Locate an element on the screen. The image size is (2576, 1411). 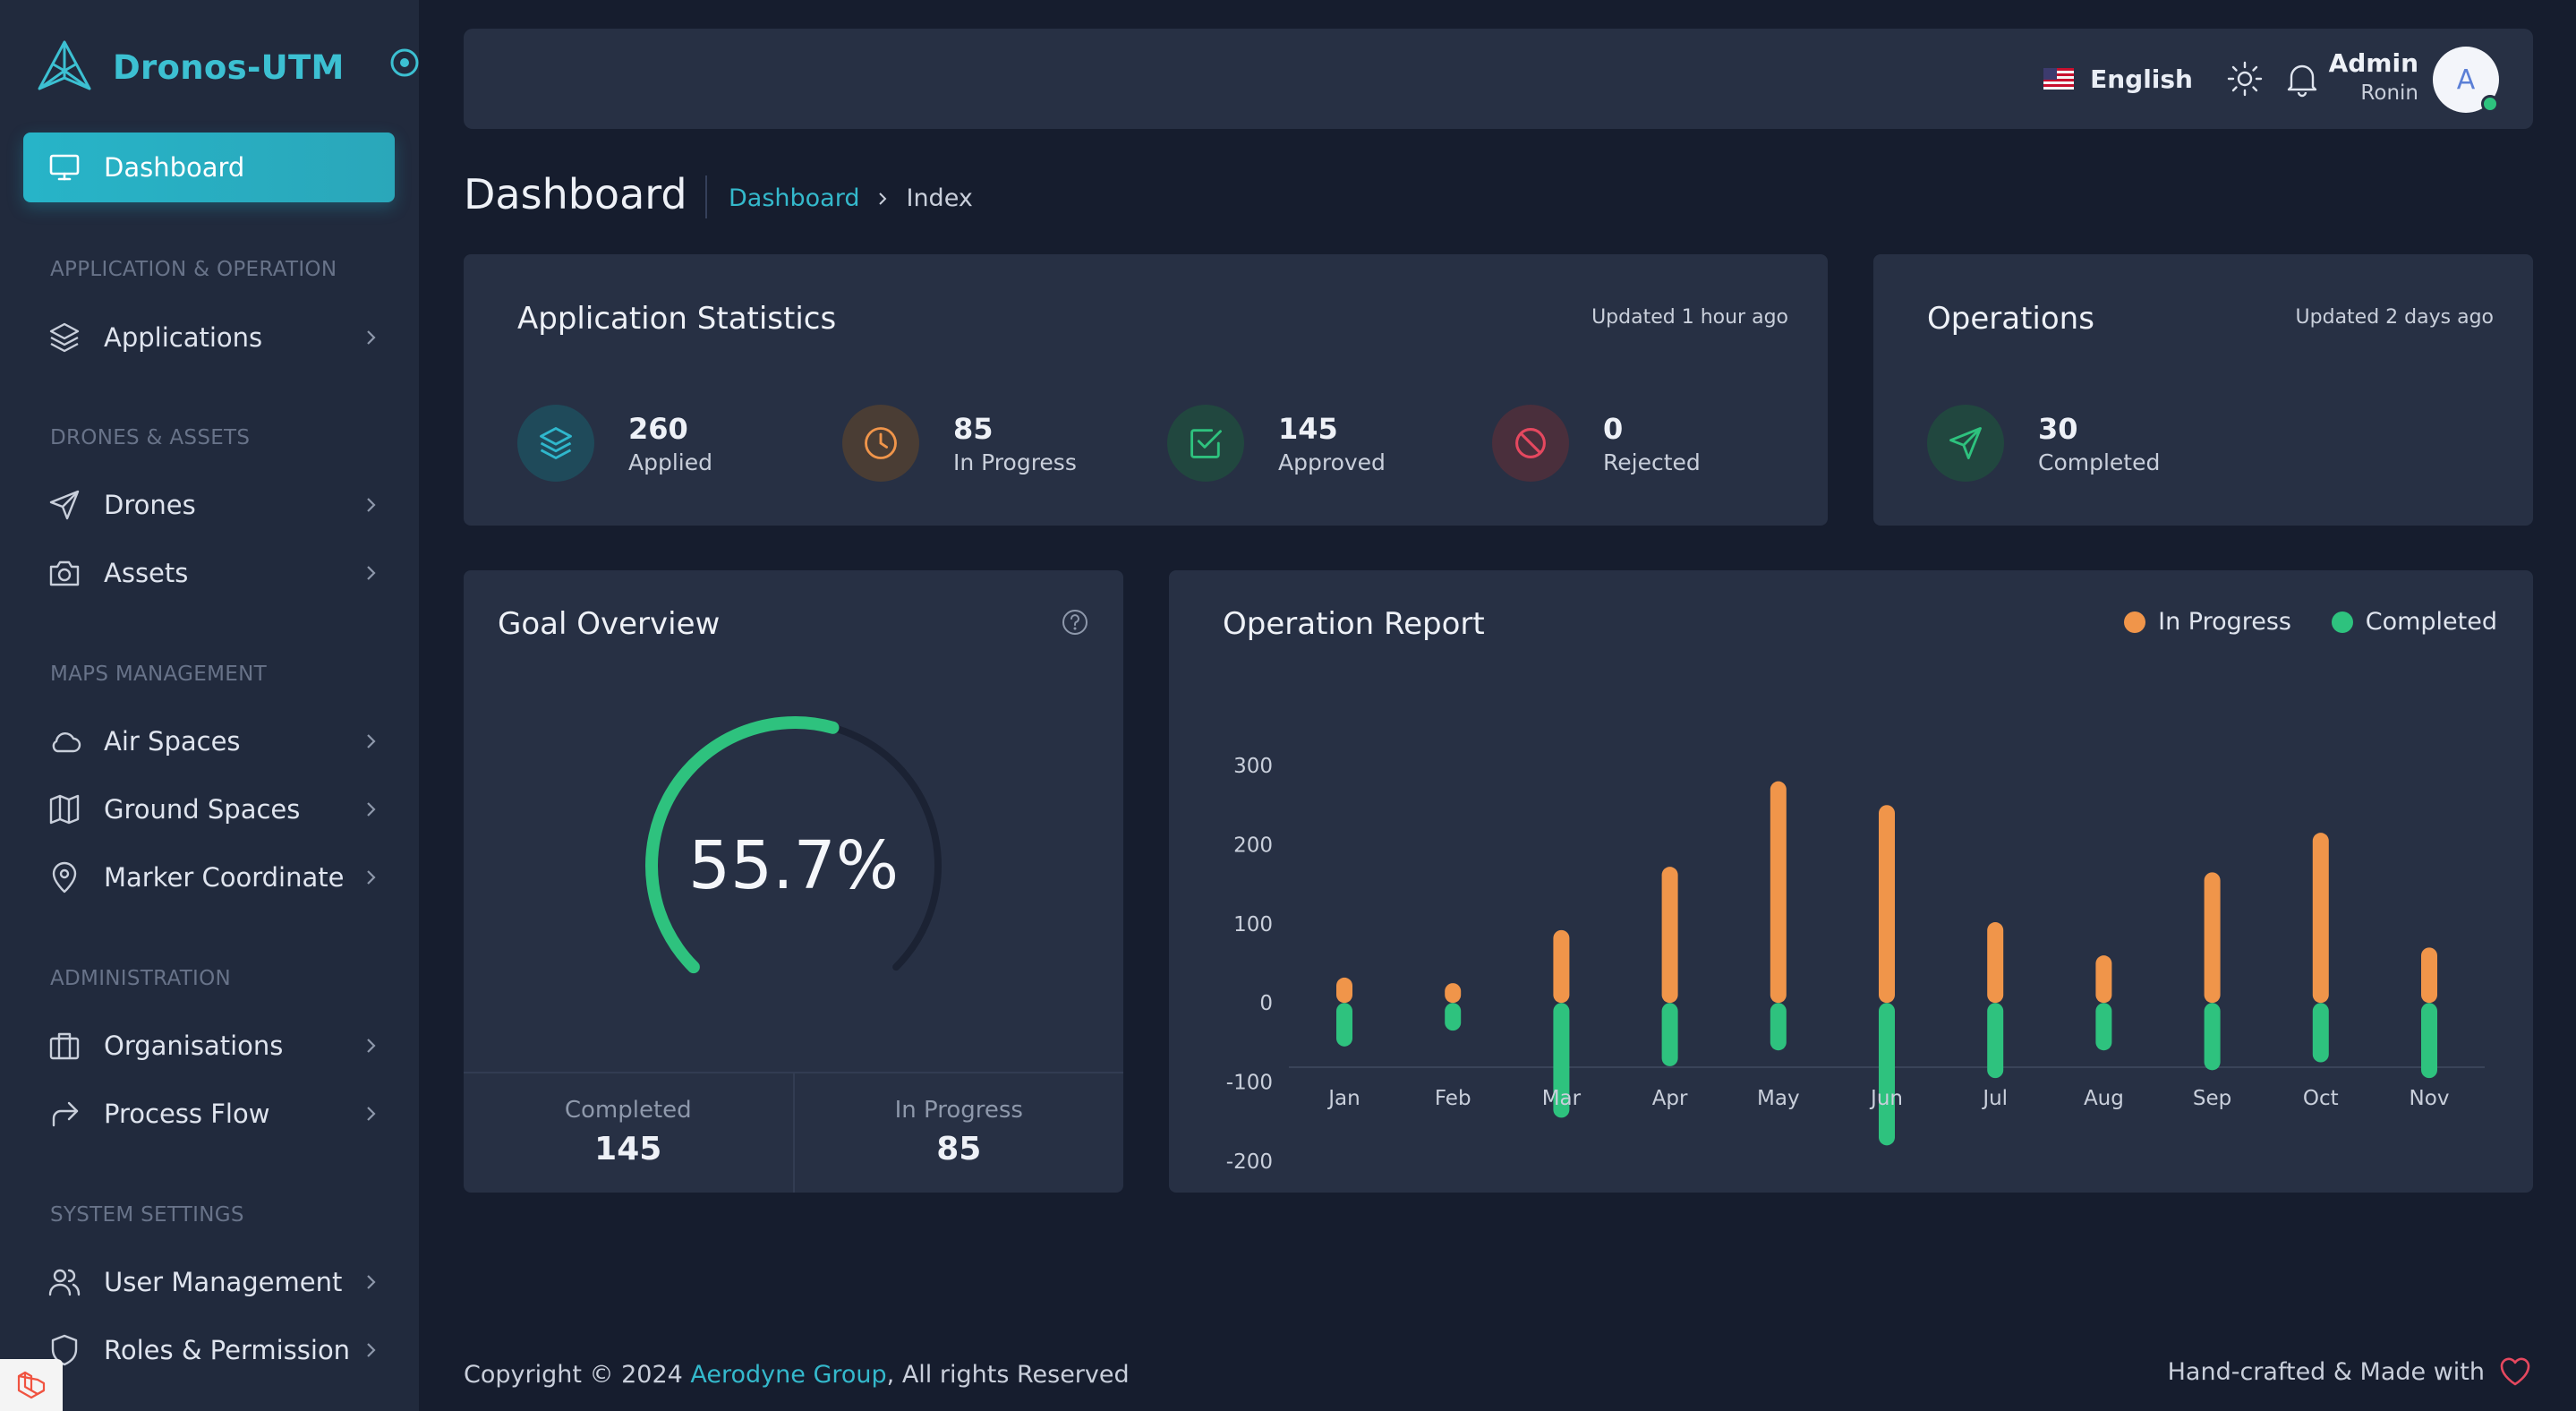
ban-icon is located at coordinates (1530, 443).